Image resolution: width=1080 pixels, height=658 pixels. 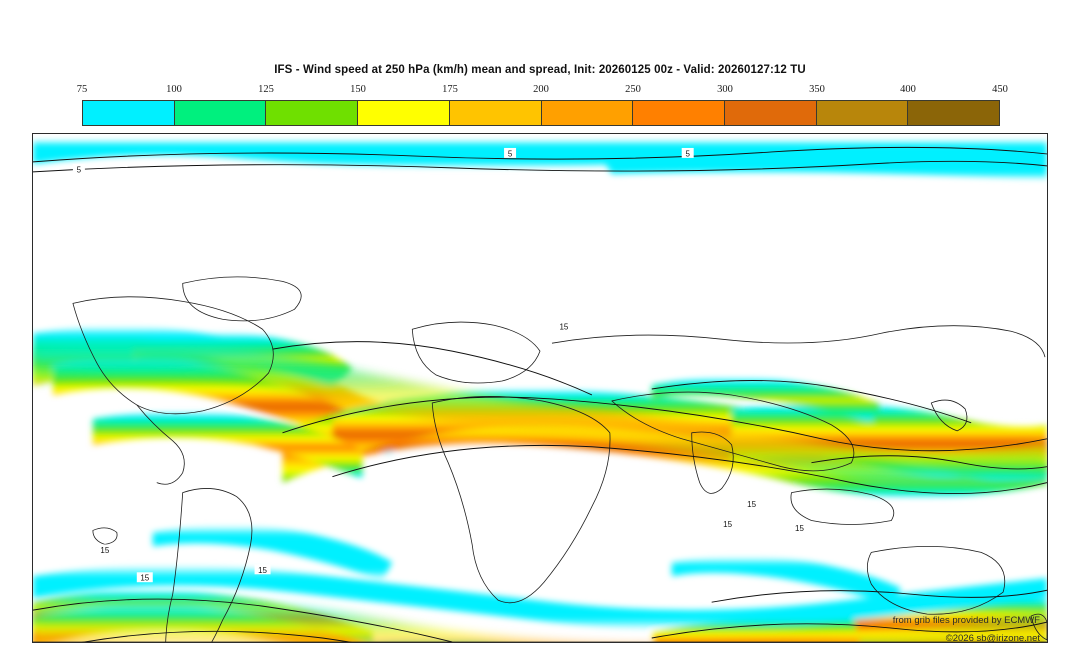 I want to click on contour-15-atlantic, so click(x=664, y=424).